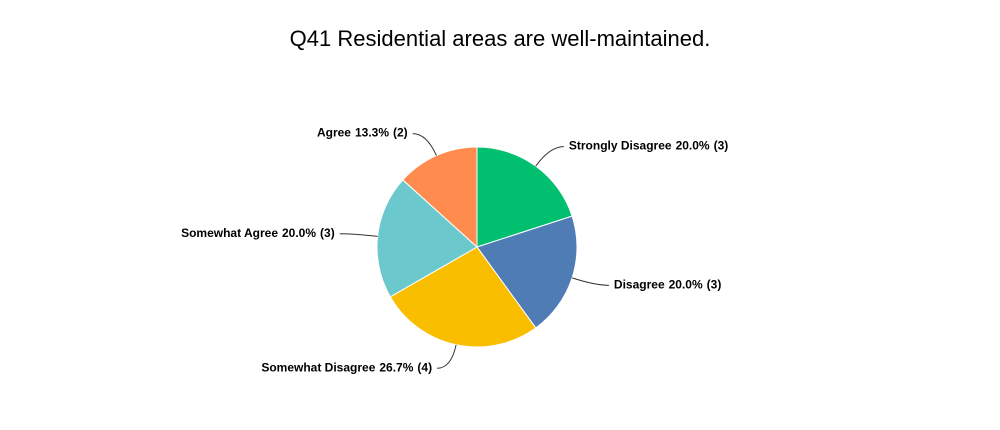  What do you see at coordinates (400, 133) in the screenshot?
I see `count-label: (2)` at bounding box center [400, 133].